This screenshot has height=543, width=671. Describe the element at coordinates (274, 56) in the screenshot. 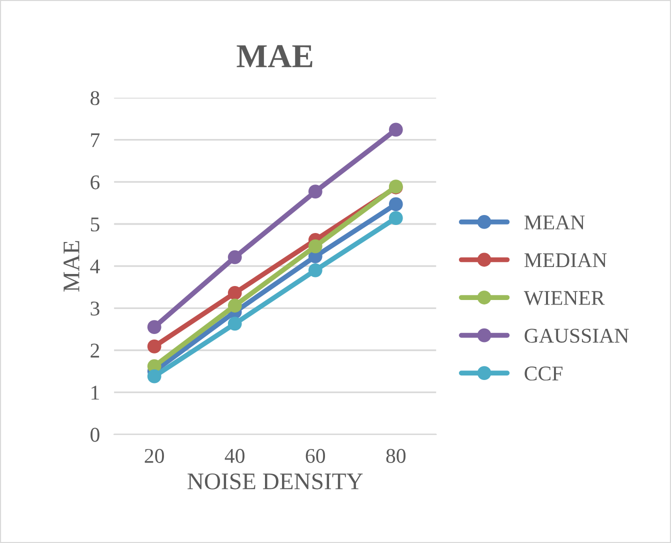

I see `chart-title: MAE` at that location.